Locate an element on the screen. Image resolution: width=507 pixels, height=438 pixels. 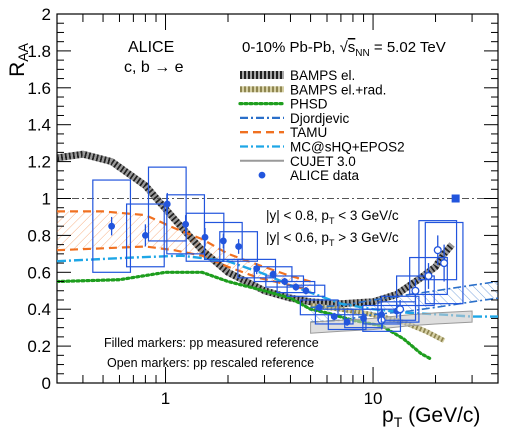
legend-item-tamu: TAMU is located at coordinates (283, 132).